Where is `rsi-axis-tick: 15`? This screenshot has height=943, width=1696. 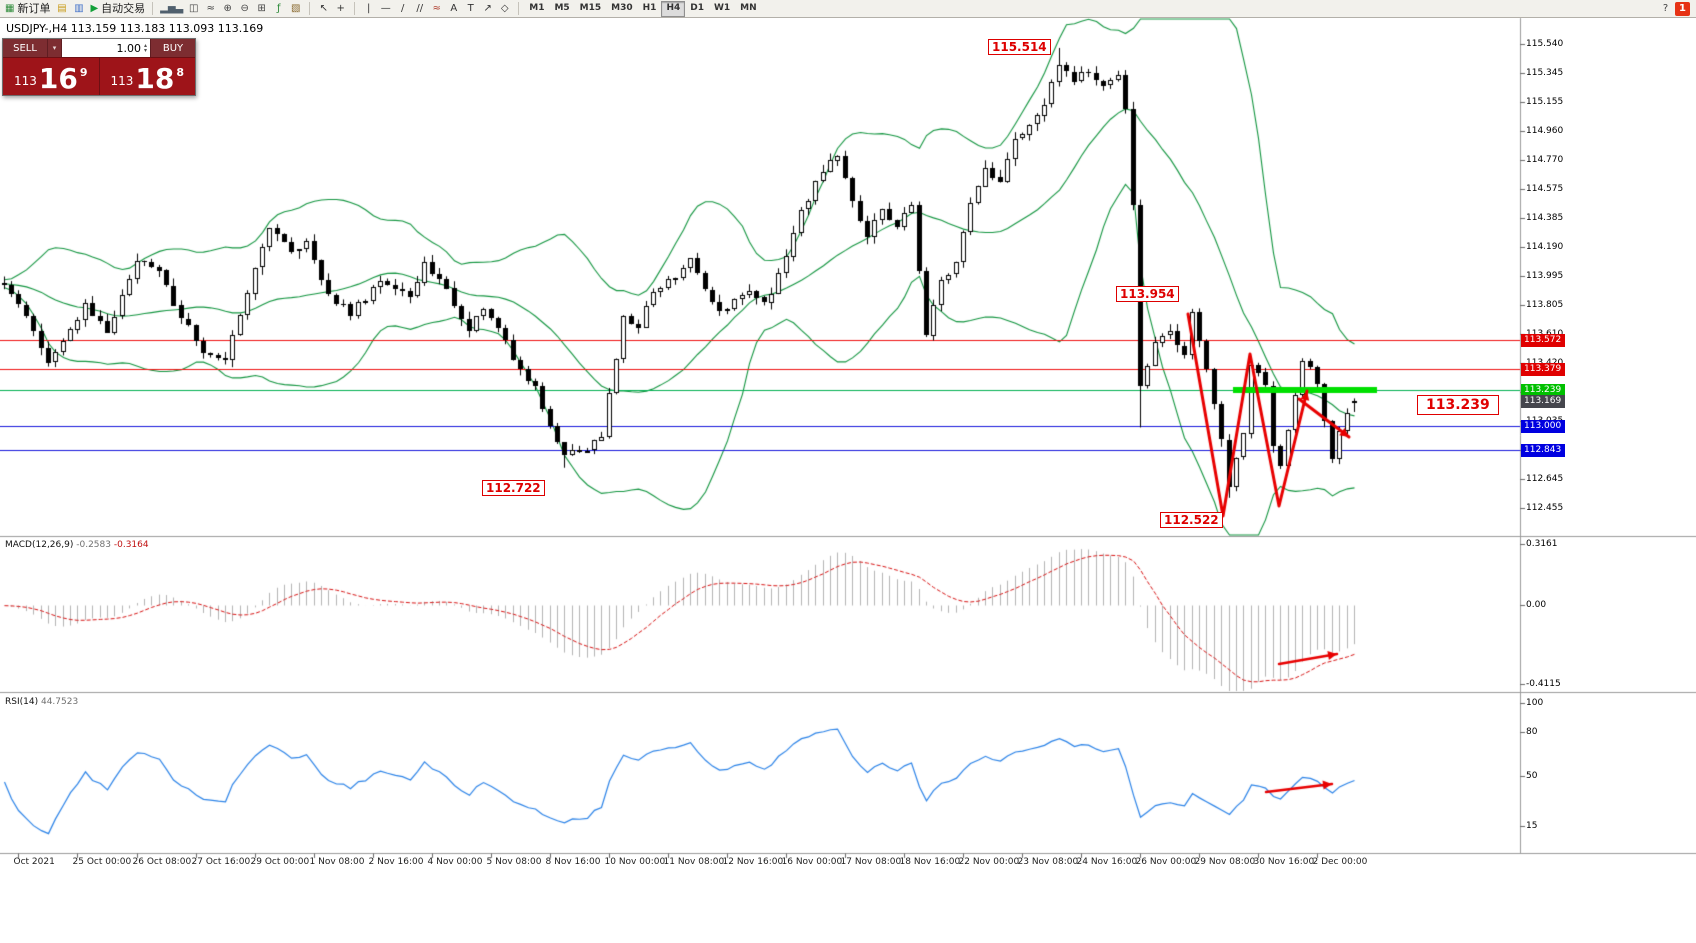
rsi-axis-tick: 15 is located at coordinates (1532, 826).